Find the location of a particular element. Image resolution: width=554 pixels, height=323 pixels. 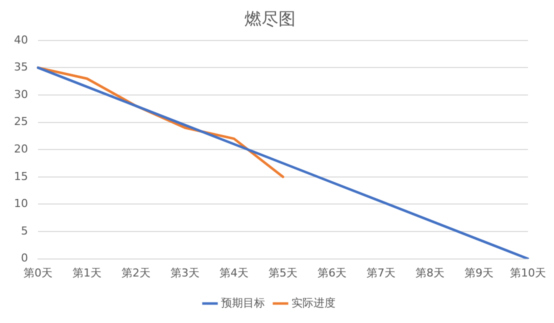

legend-label: 实际进度 is located at coordinates (314, 303).